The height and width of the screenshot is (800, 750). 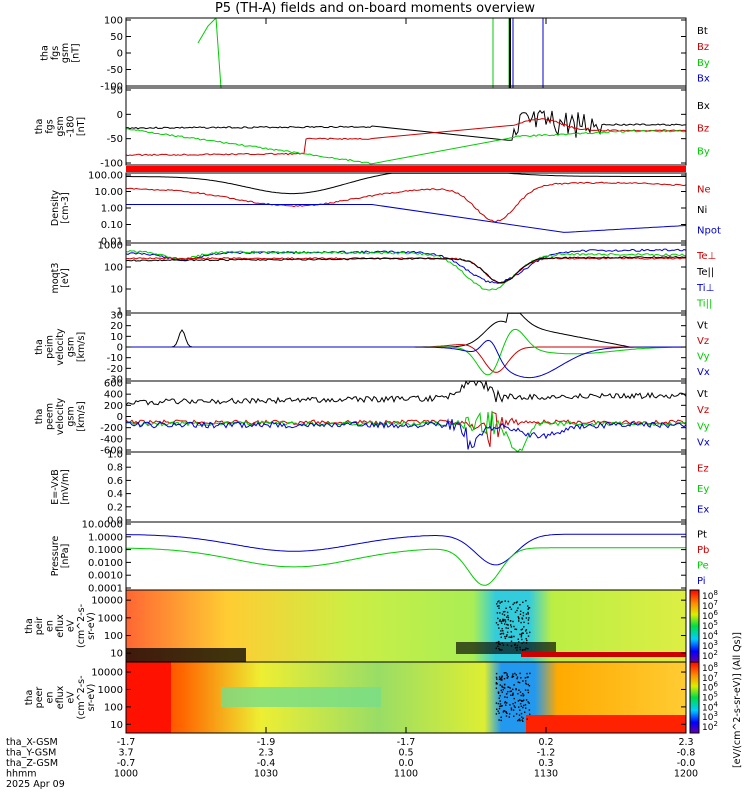 What do you see at coordinates (105, 550) in the screenshot?
I see `y-tick-label: 0.1000` at bounding box center [105, 550].